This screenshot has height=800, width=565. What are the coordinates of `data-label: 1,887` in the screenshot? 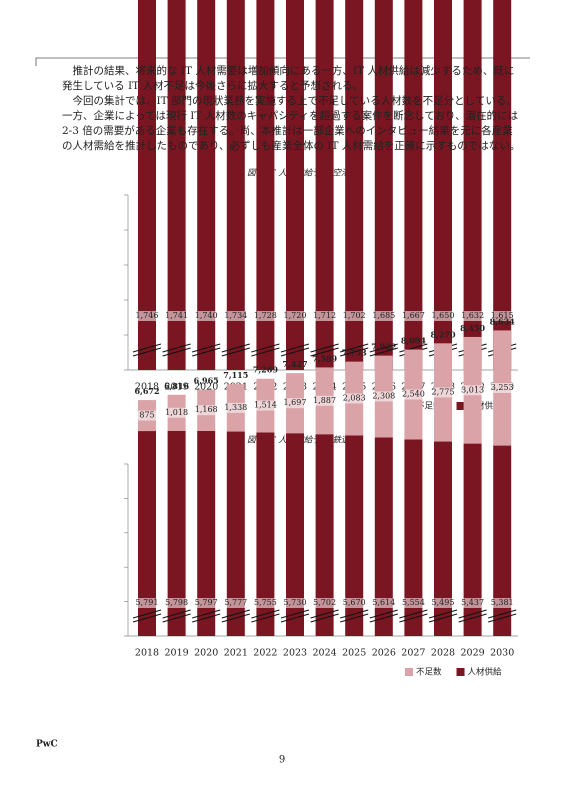 It's located at (324, 400).